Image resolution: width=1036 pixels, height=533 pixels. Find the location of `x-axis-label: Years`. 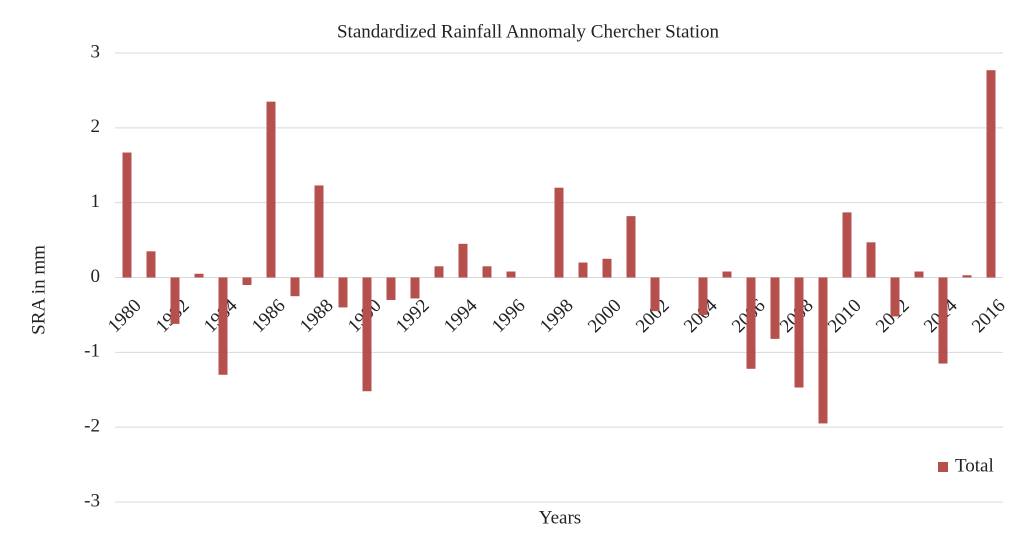

x-axis-label: Years is located at coordinates (560, 517).